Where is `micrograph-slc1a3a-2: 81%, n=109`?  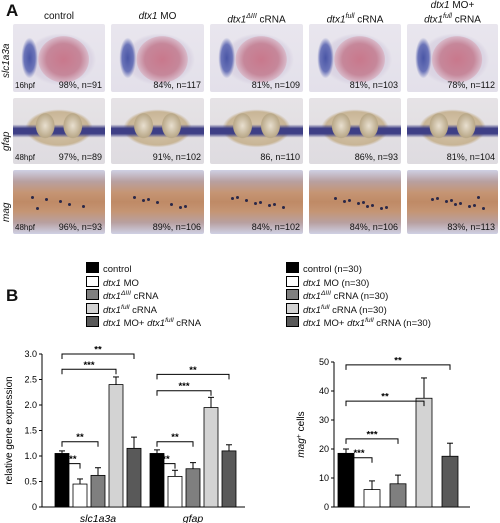 micrograph-slc1a3a-2: 81%, n=109 is located at coordinates (256, 58).